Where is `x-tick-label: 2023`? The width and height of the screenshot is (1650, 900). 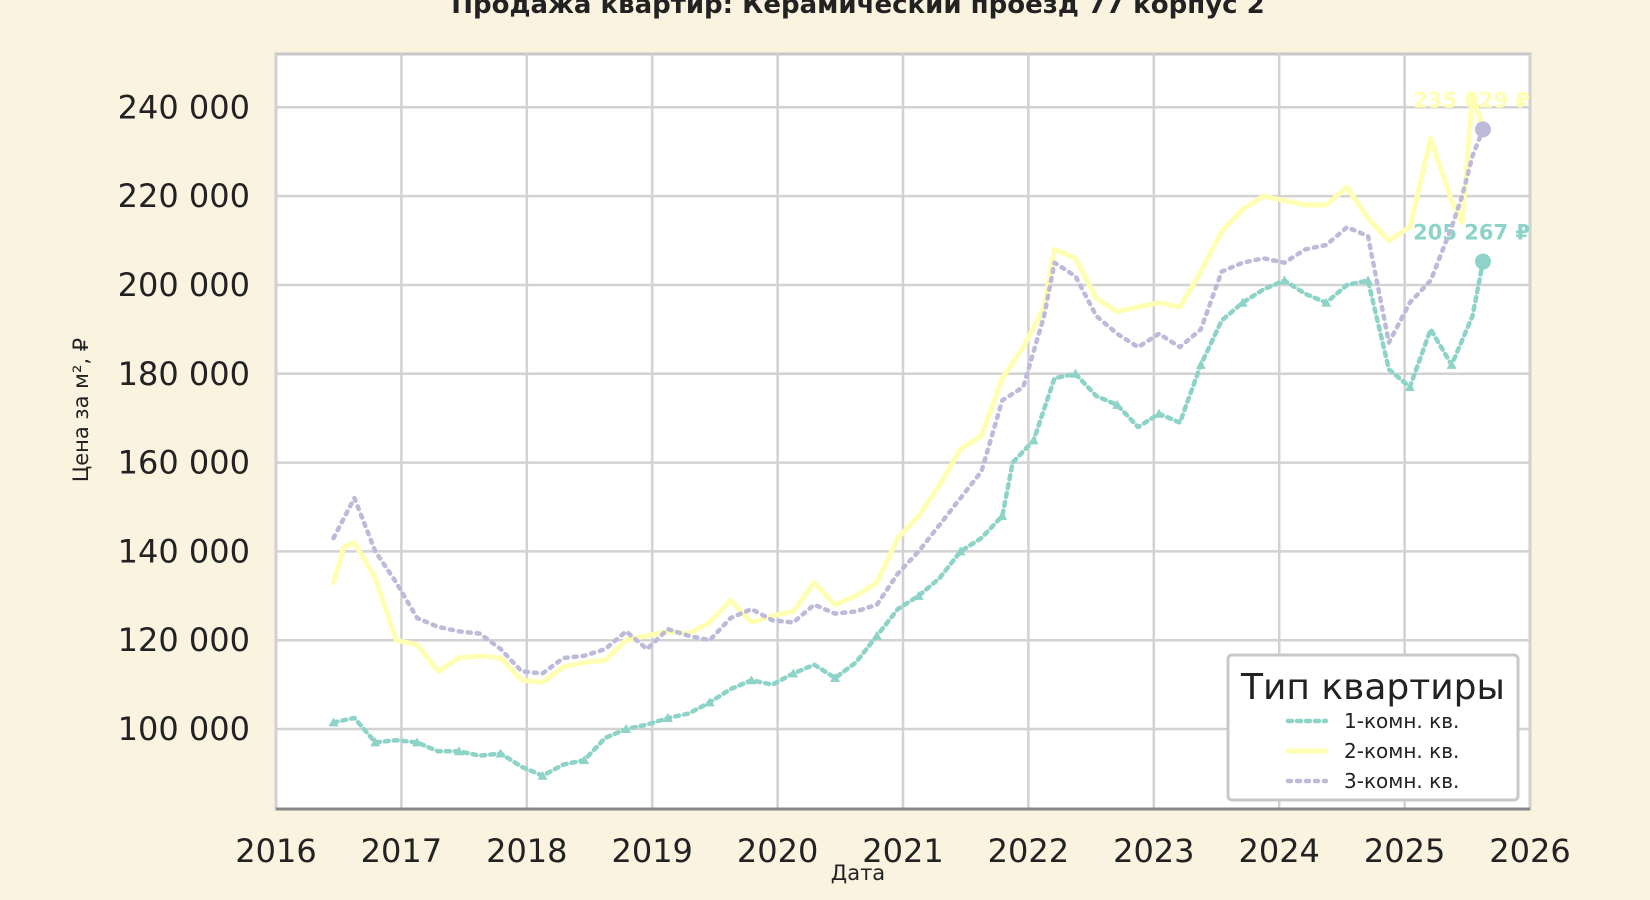
x-tick-label: 2023 is located at coordinates (1153, 851).